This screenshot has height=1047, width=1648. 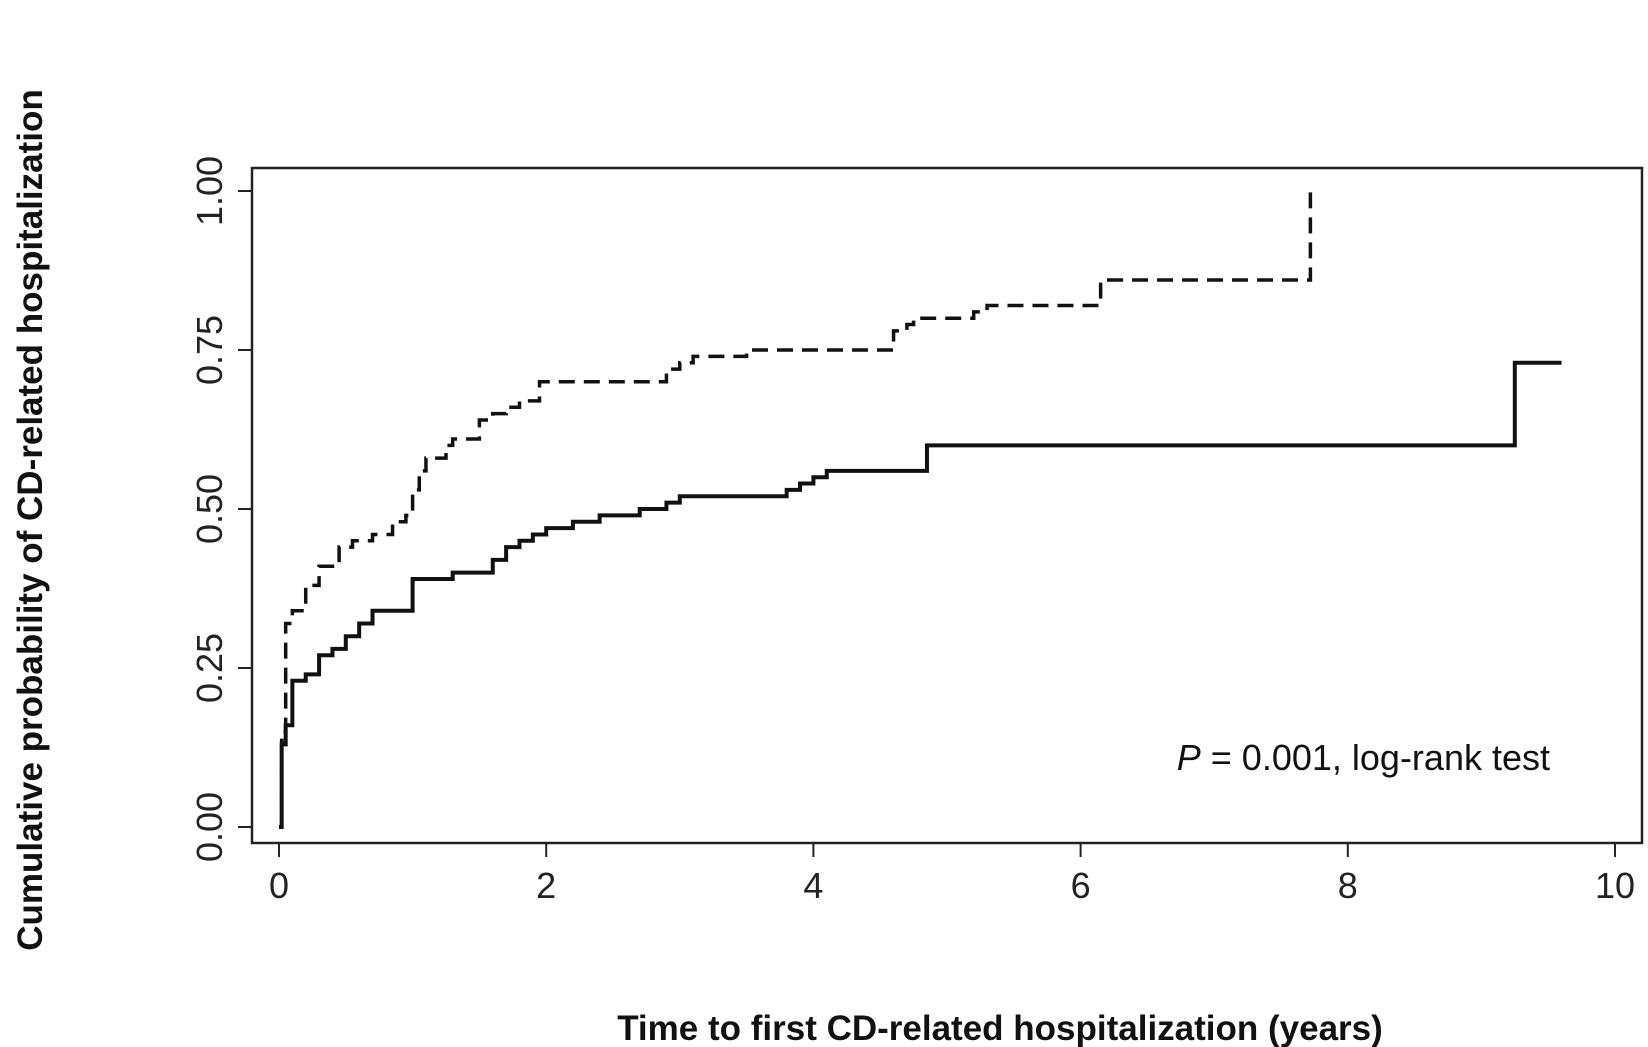 I want to click on x-tick-label: 0, so click(x=279, y=885).